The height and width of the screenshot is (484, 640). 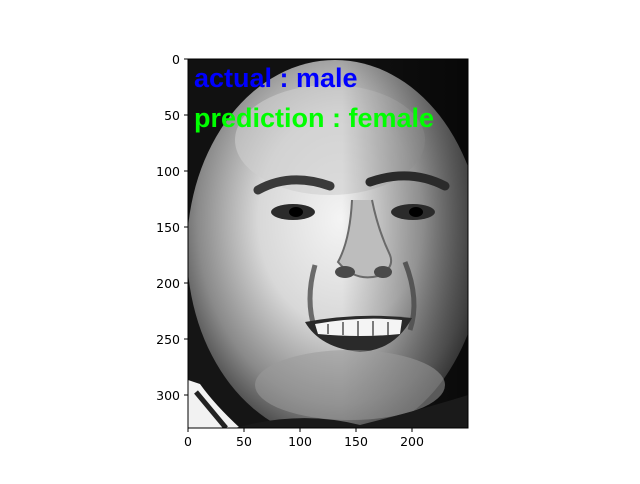 What do you see at coordinates (172, 115) in the screenshot?
I see `y-tick-label: 50` at bounding box center [172, 115].